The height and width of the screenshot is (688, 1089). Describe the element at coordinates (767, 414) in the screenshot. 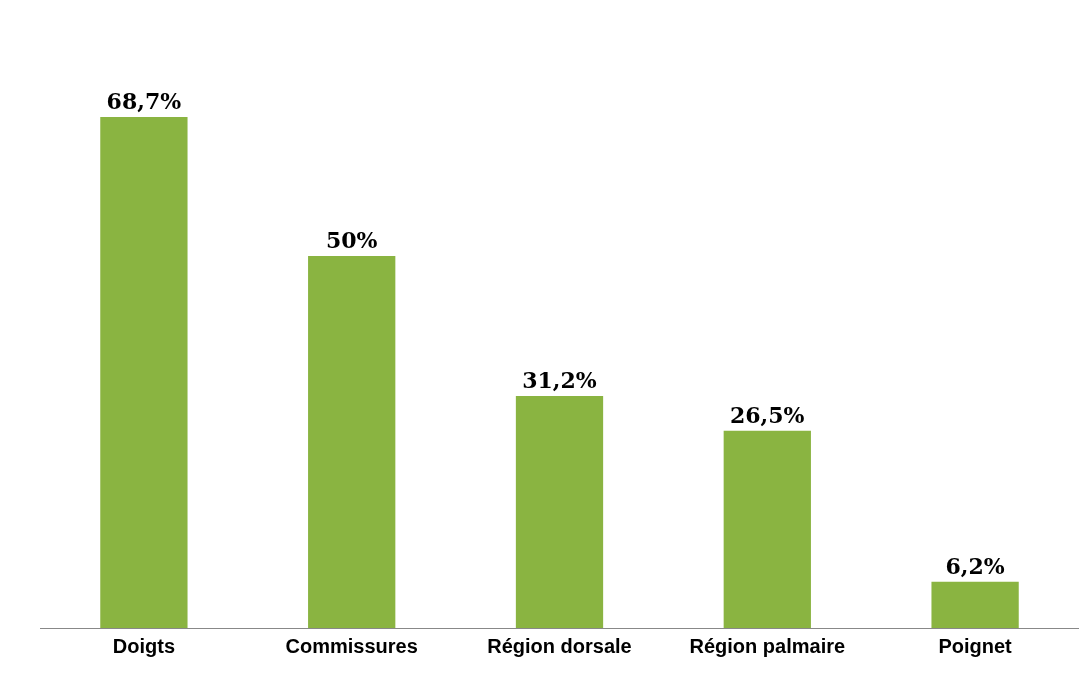

I see `data-label: 26,5%` at that location.